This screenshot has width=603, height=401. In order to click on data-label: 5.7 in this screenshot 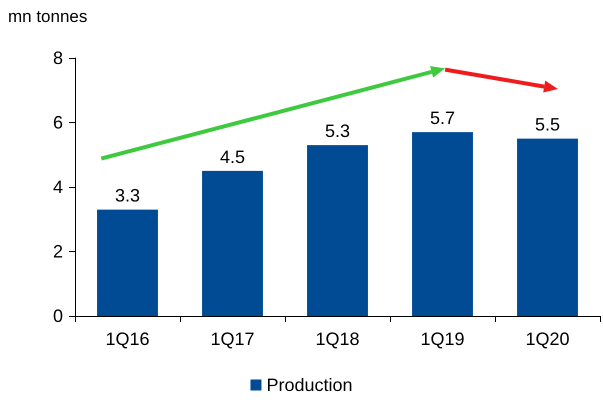, I will do `click(443, 118)`.